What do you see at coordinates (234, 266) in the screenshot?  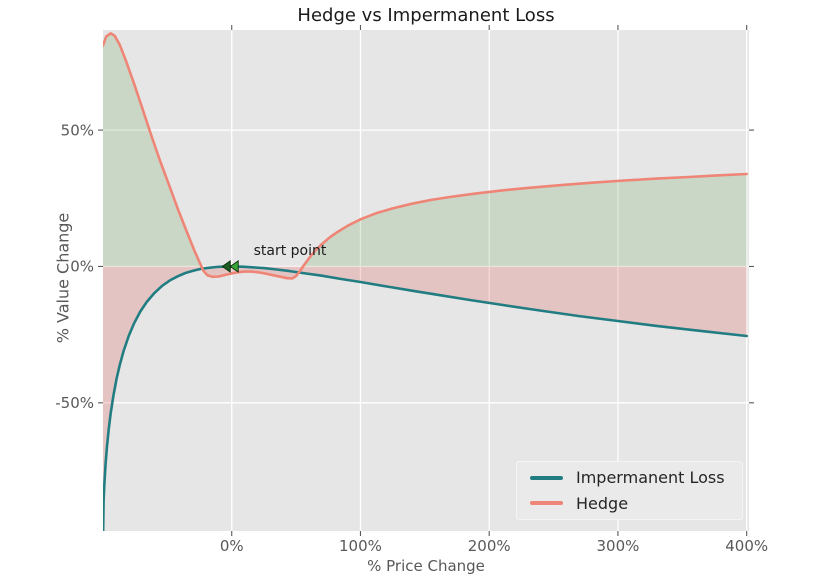 I see `start-marker-right-triangle-icon` at bounding box center [234, 266].